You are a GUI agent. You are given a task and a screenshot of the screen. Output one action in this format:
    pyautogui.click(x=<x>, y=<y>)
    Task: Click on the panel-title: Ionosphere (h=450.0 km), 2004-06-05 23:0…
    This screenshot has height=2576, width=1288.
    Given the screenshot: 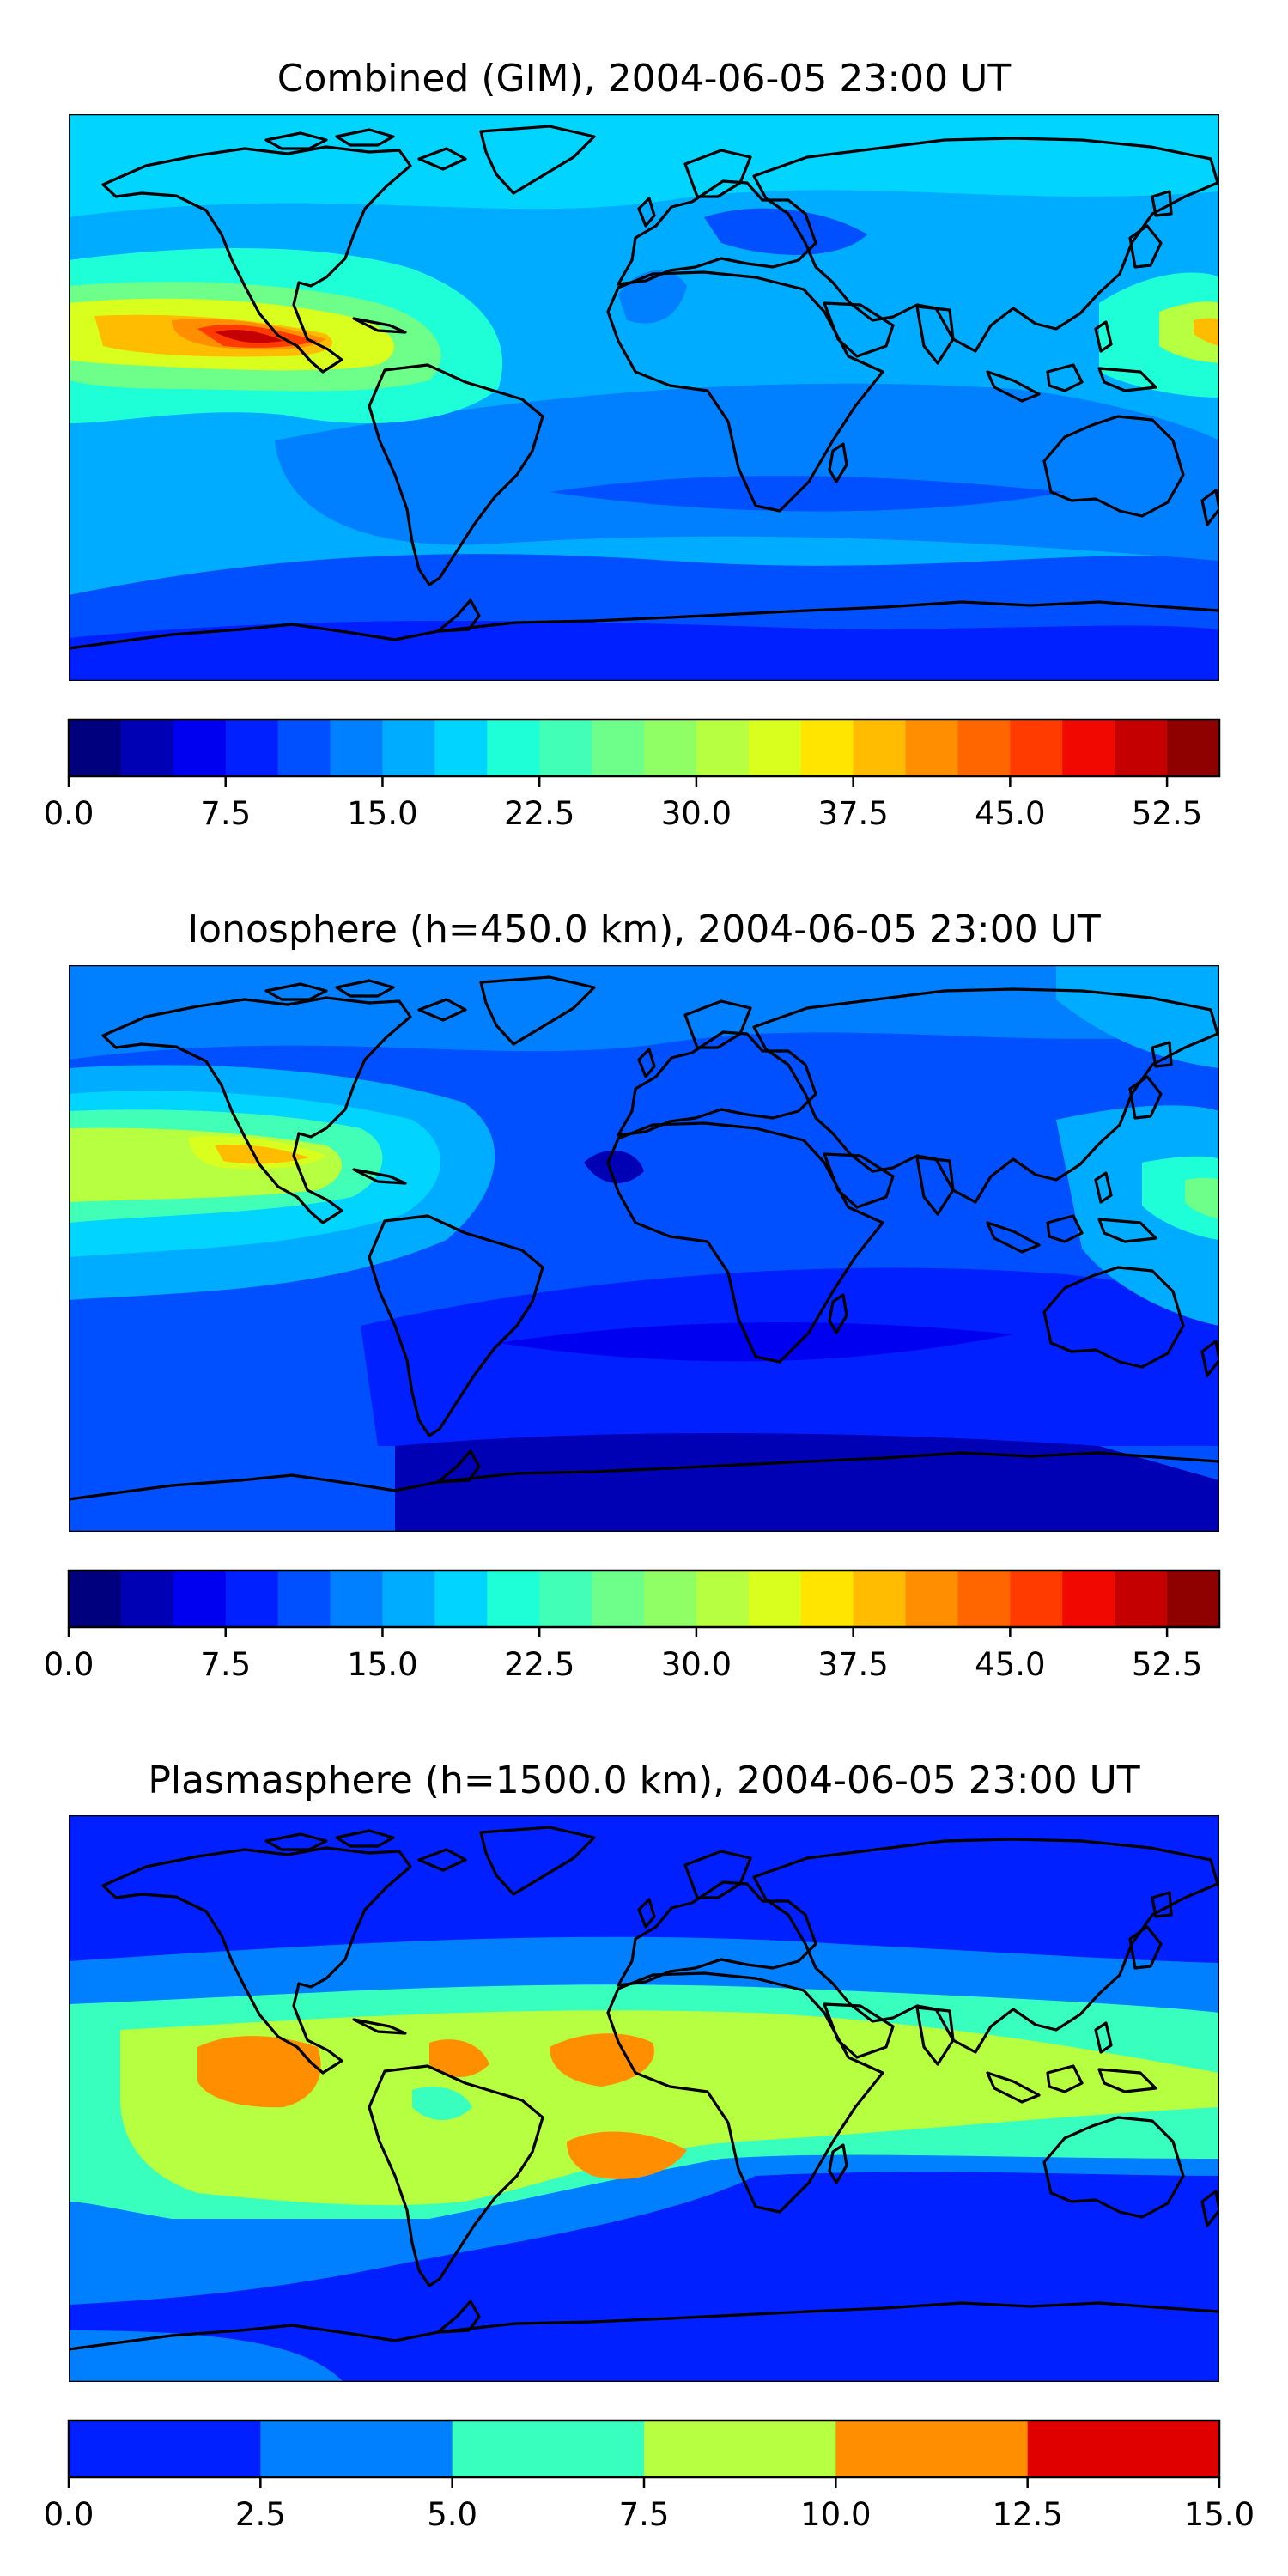 What is the action you would take?
    pyautogui.click(x=644, y=929)
    